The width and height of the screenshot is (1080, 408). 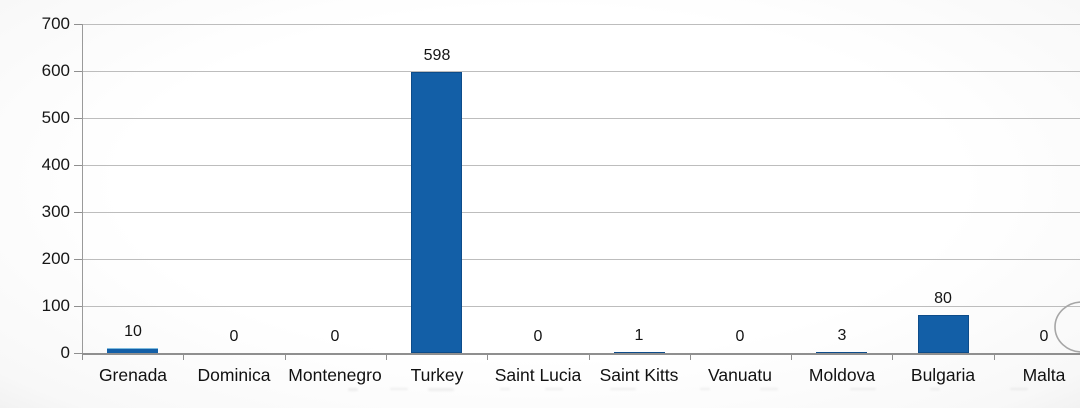 What do you see at coordinates (55, 305) in the screenshot?
I see `y-axis-tick-label: 100` at bounding box center [55, 305].